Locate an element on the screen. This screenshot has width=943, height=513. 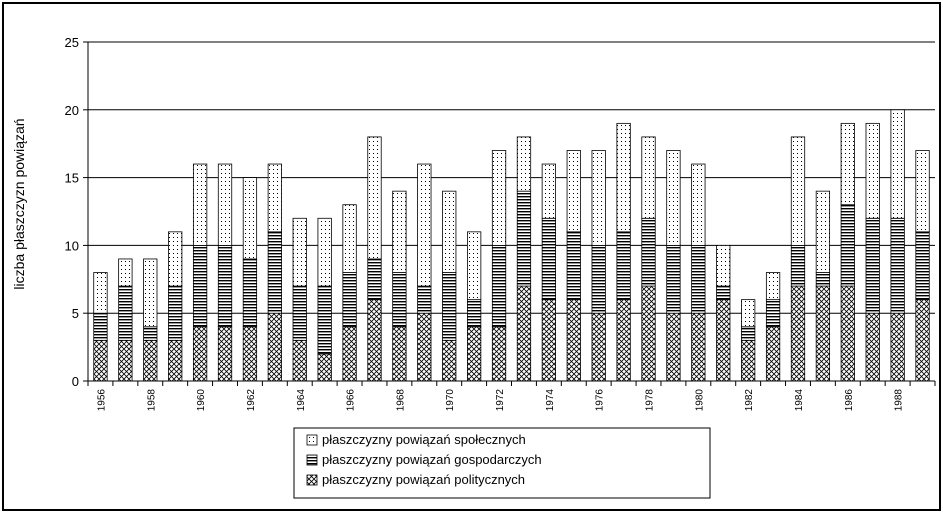
x-tick-label: 1976 is located at coordinates (600, 400).